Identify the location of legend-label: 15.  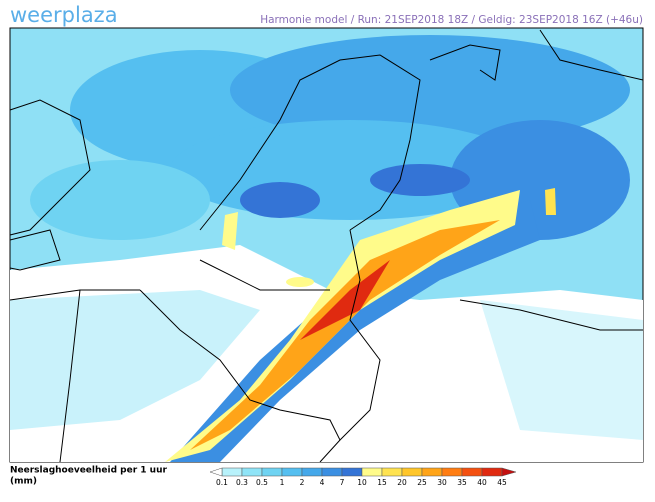
(382, 482).